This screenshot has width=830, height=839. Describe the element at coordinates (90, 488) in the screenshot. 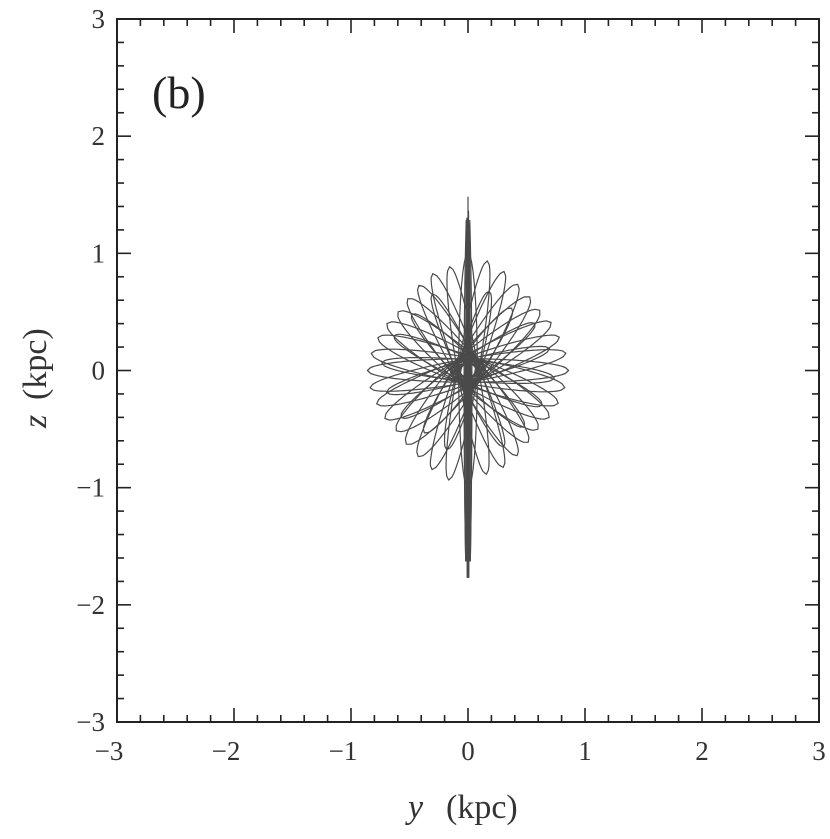

I see `y-tick-label: −1` at that location.